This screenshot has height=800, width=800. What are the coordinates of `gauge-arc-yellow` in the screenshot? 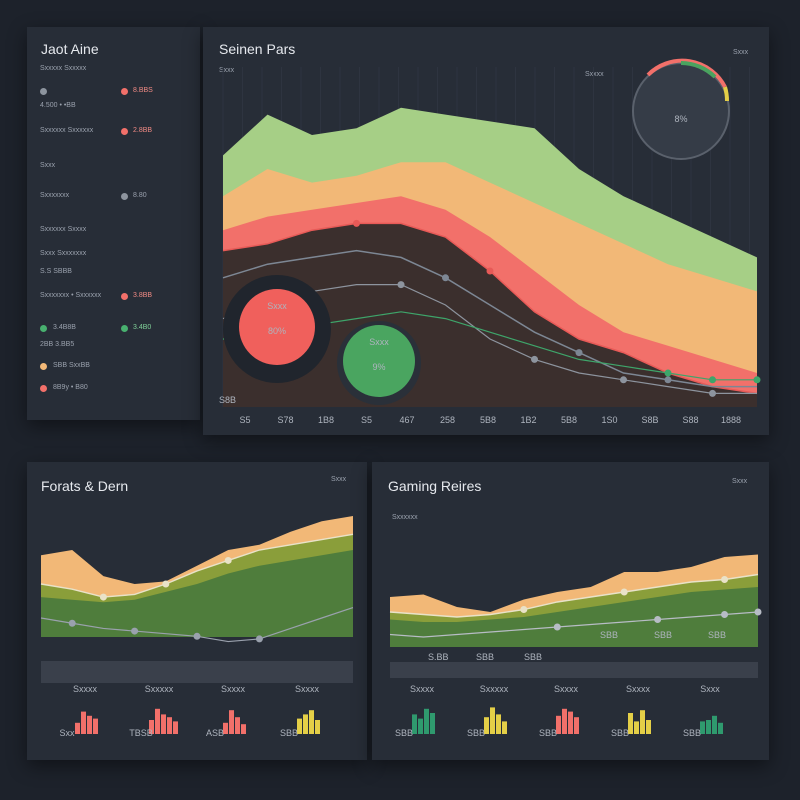 It's located at (726, 94).